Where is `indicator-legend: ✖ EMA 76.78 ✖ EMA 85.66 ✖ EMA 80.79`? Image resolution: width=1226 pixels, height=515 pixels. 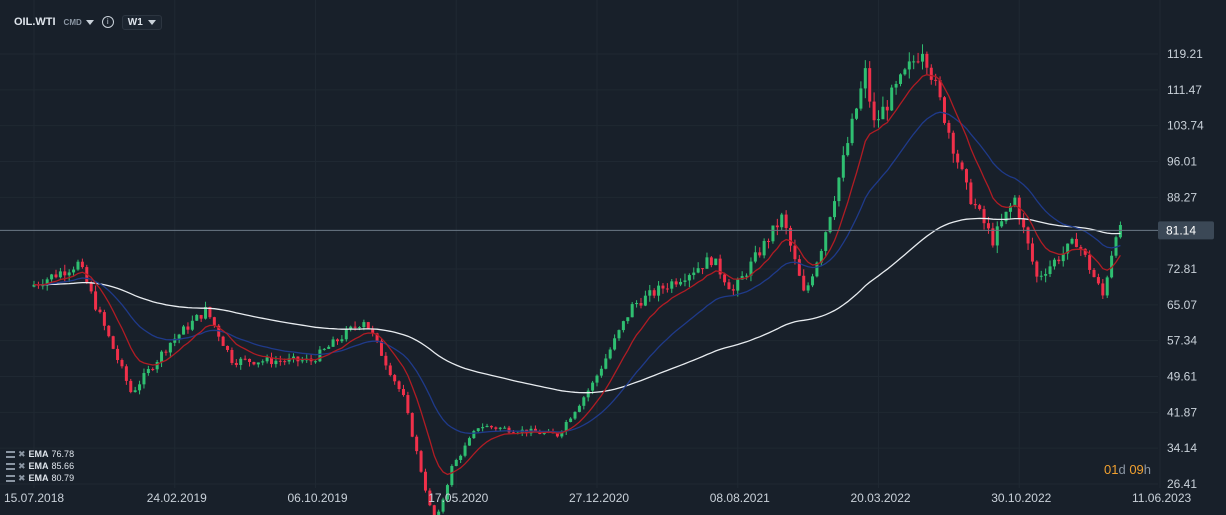
indicator-legend: ✖ EMA 76.78 ✖ EMA 85.66 ✖ EMA 80.79 is located at coordinates (40, 466).